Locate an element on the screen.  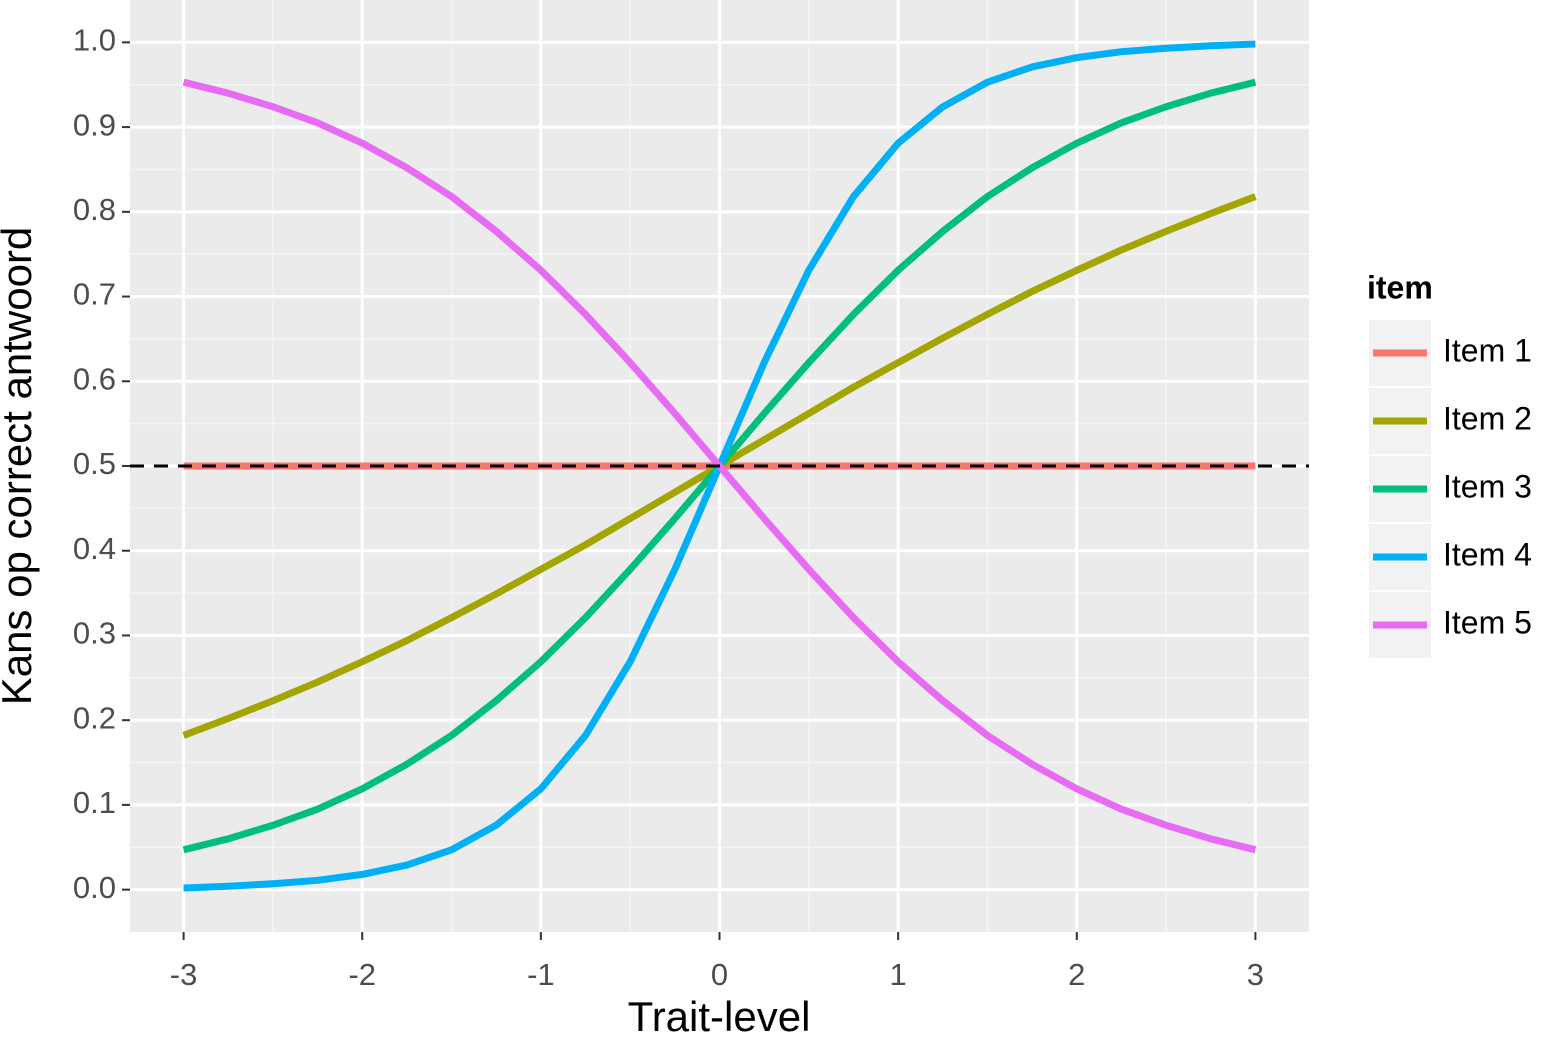
y-tick-label: 0.4 is located at coordinates (94, 548).